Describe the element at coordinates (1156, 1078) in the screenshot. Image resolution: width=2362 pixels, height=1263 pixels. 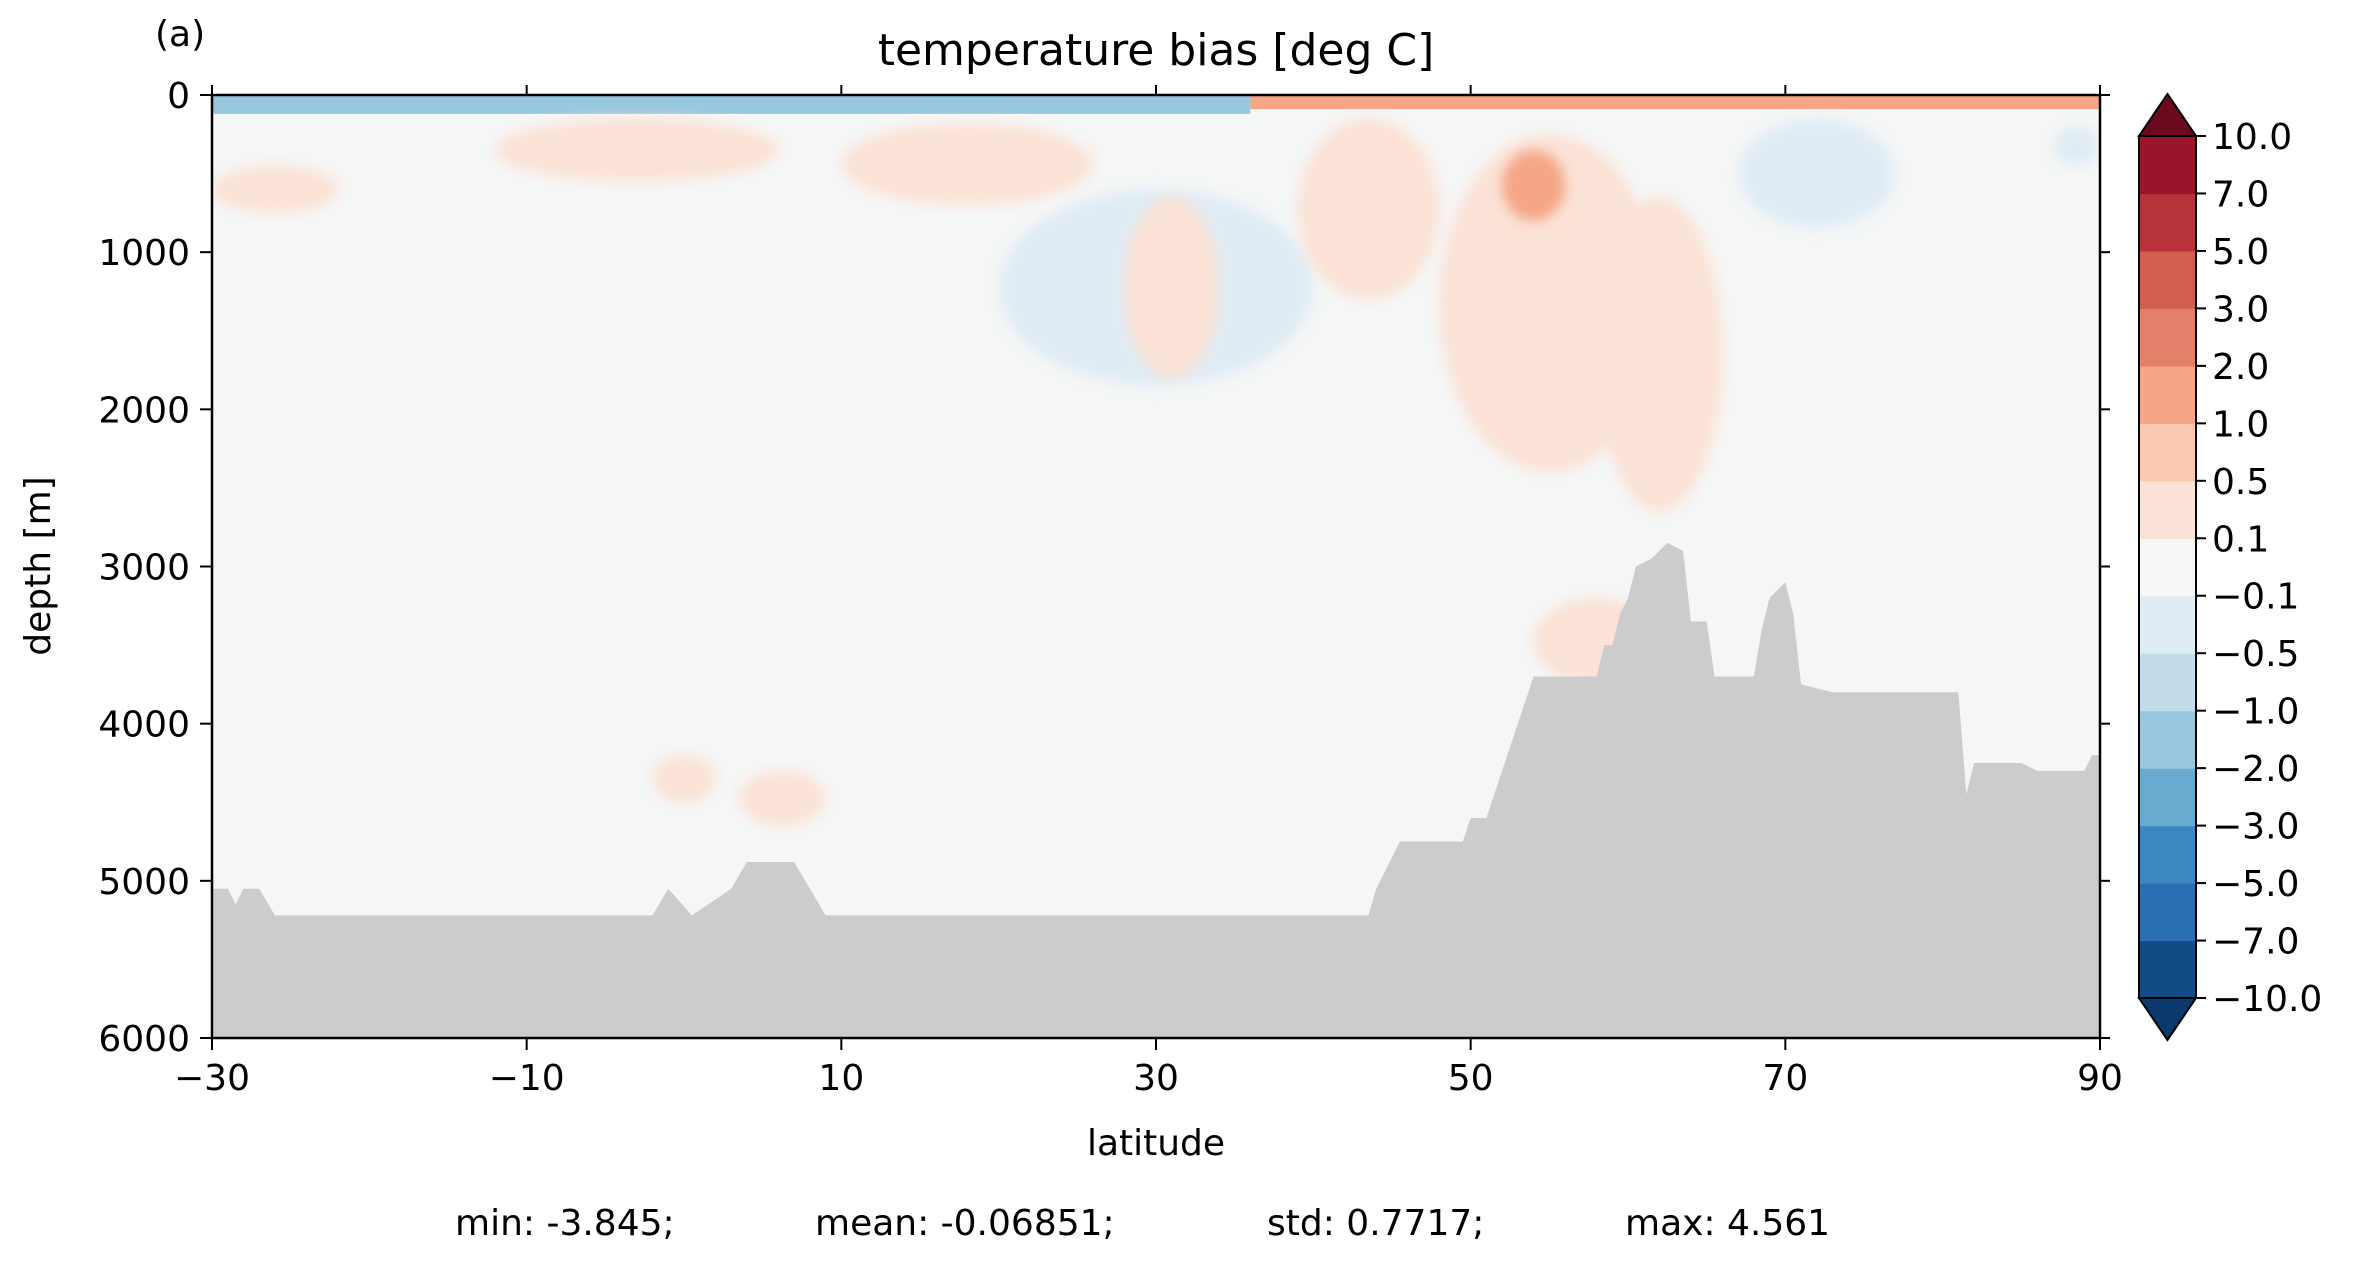
I see `x-tick-label: 30` at that location.